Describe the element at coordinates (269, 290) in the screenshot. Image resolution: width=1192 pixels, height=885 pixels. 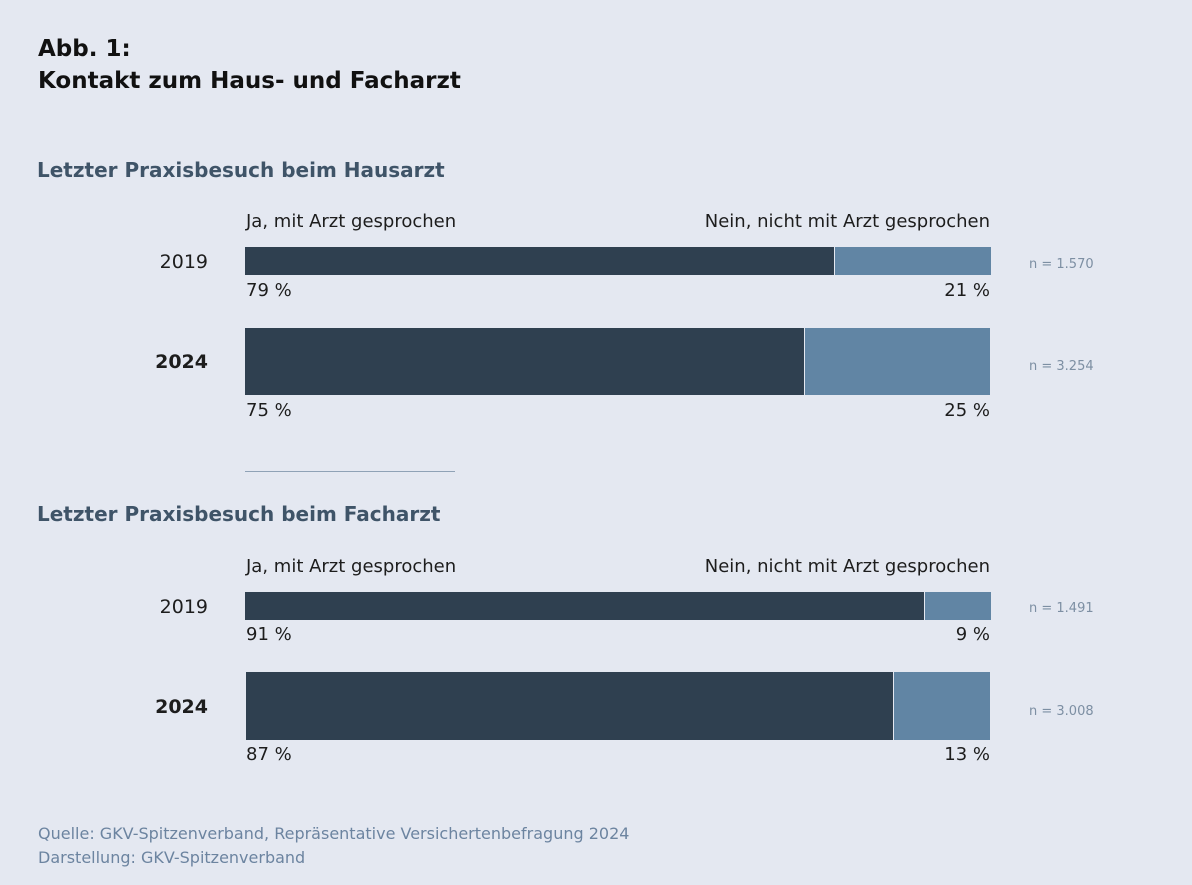
I see `pct-ja-hausarzt-2019: 79 %` at that location.